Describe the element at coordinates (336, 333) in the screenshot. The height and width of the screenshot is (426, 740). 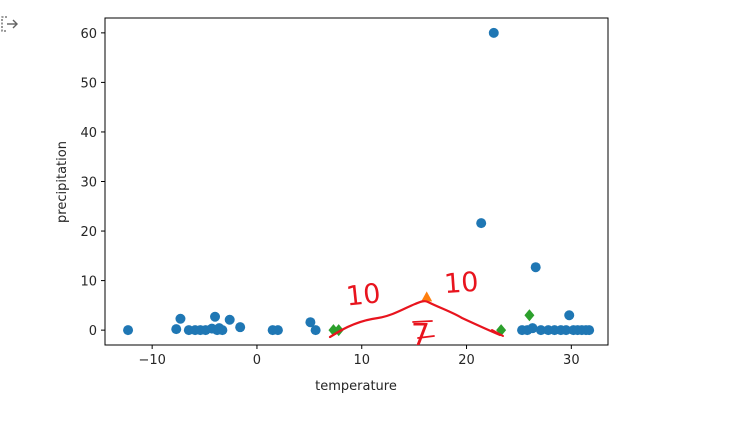
I see `annotation-tick-left` at that location.